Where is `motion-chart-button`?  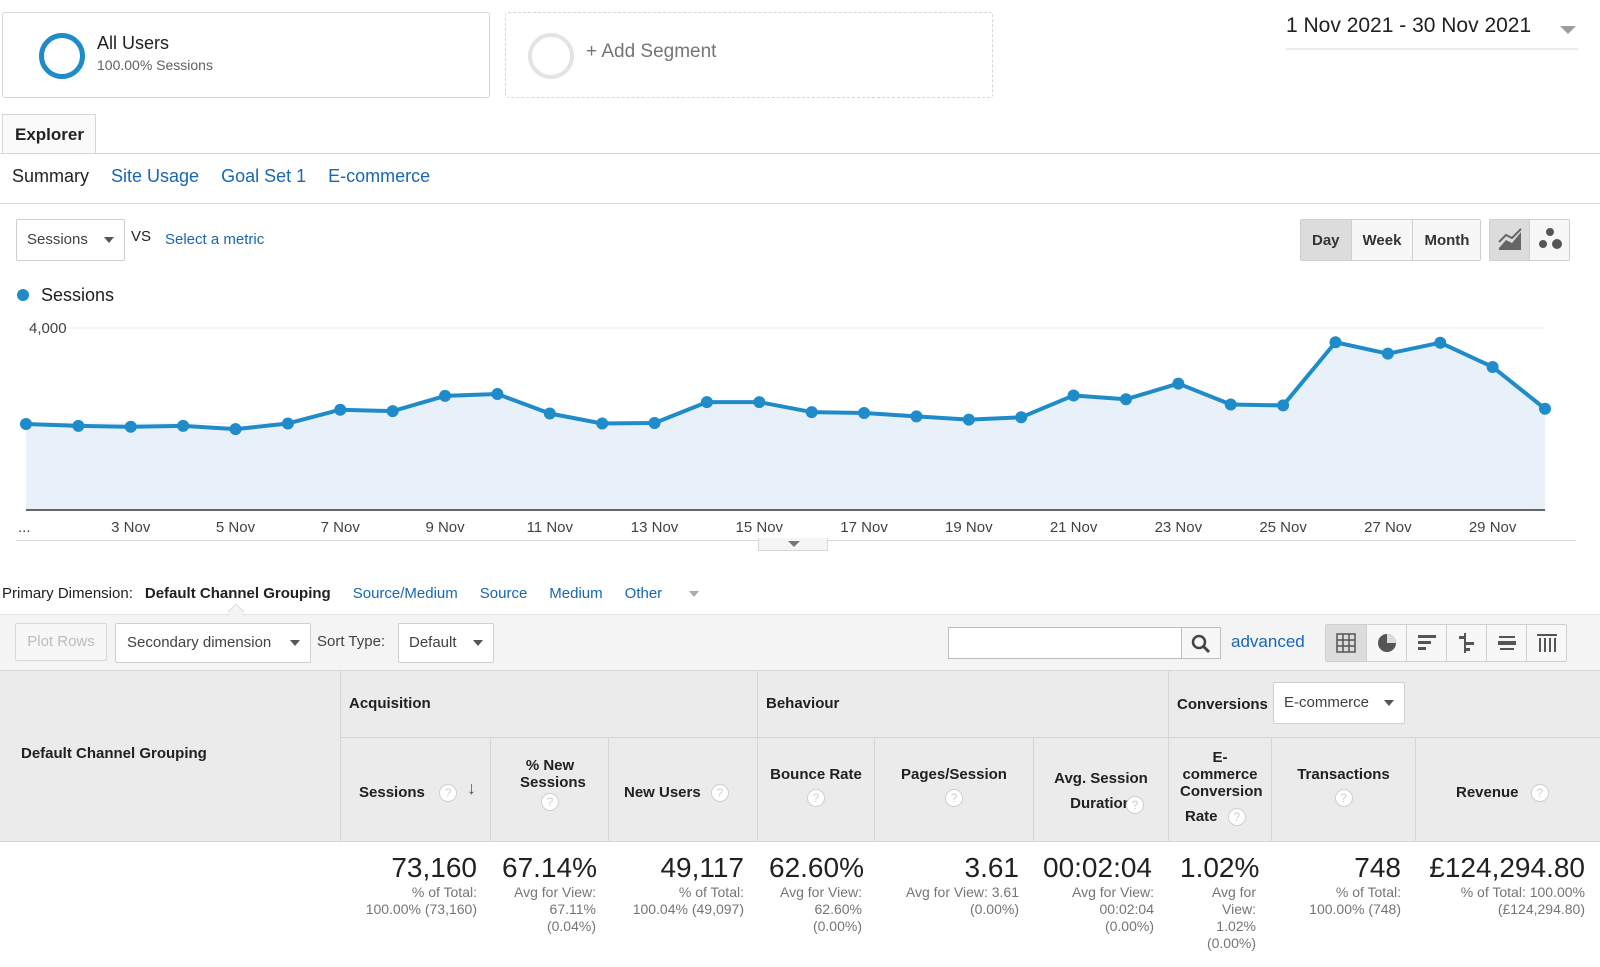 motion-chart-button is located at coordinates (1550, 240).